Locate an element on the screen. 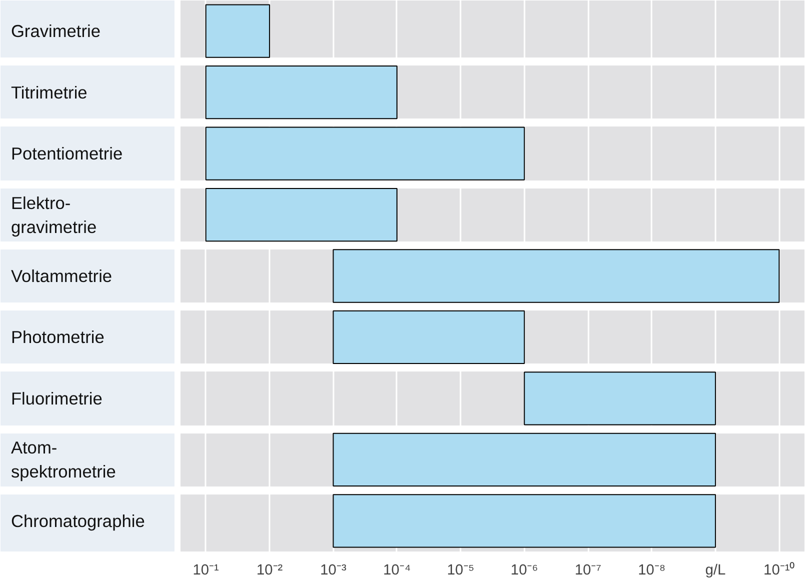 This screenshot has width=812, height=581. x-tick-label: 10⁻¹⁰ is located at coordinates (779, 570).